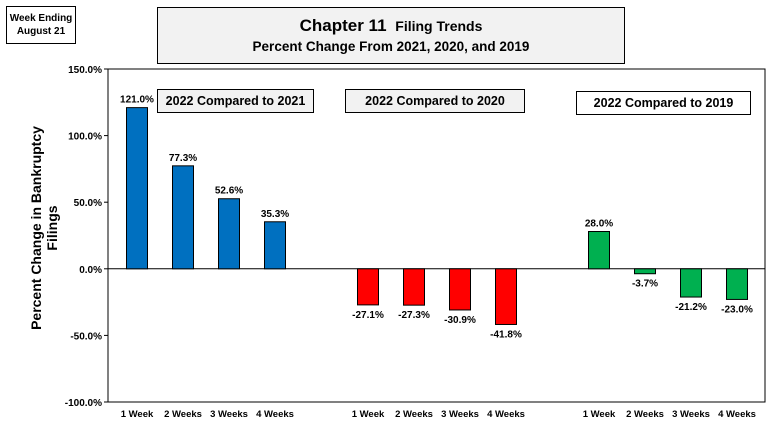  What do you see at coordinates (41, 18) in the screenshot?
I see `week-ending-label: Week Ending` at bounding box center [41, 18].